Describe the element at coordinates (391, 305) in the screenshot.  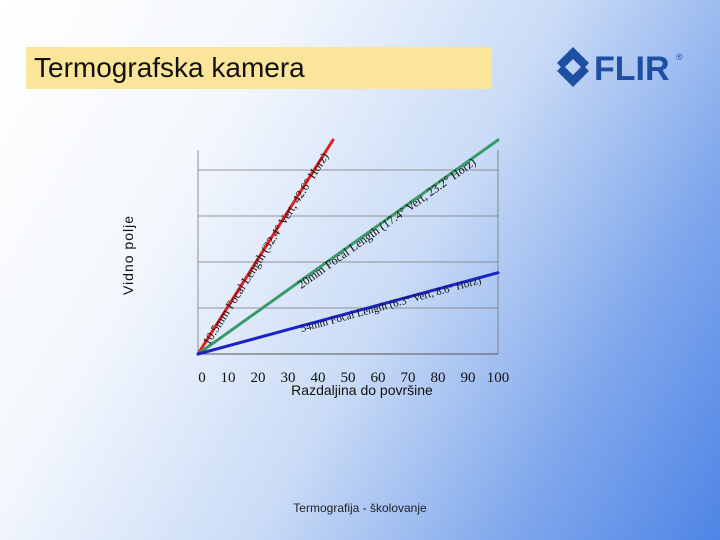
I see `series-label-3: 54mm Focal Length (6.3° Vert, 8.6° Horz)` at that location.